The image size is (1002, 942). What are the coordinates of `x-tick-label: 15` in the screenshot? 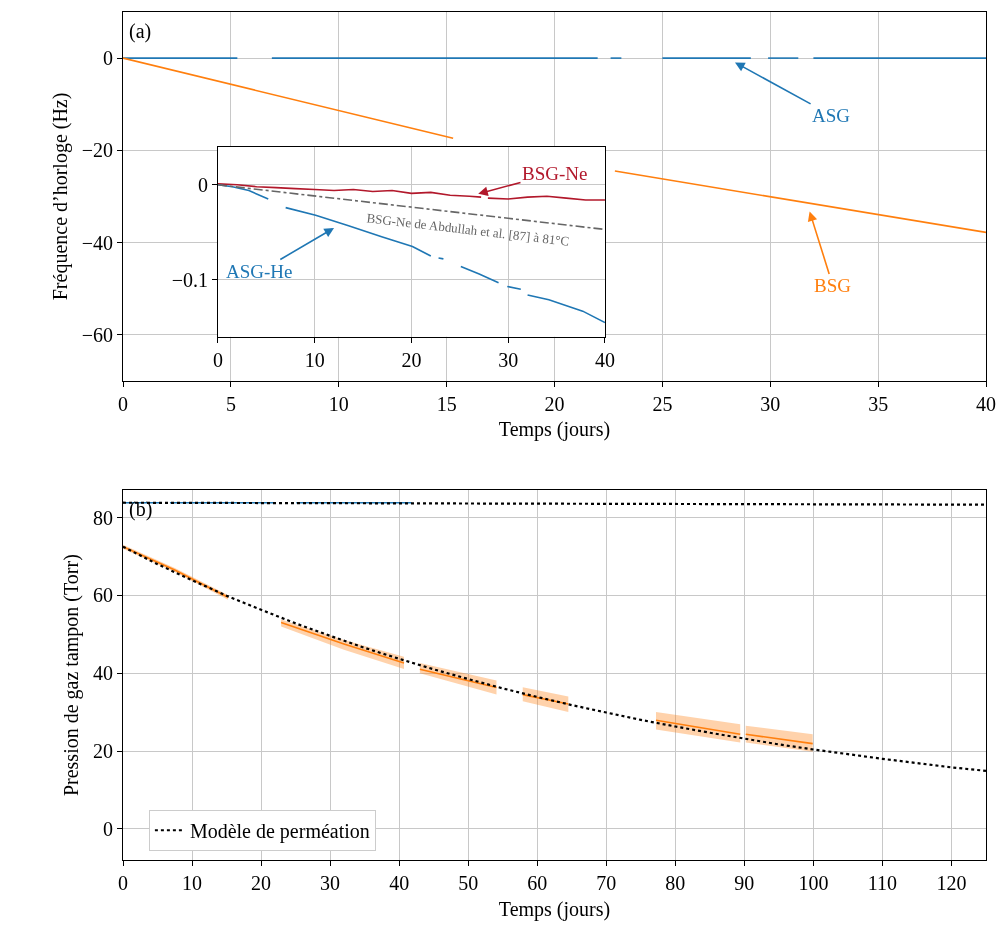 It's located at (446, 403).